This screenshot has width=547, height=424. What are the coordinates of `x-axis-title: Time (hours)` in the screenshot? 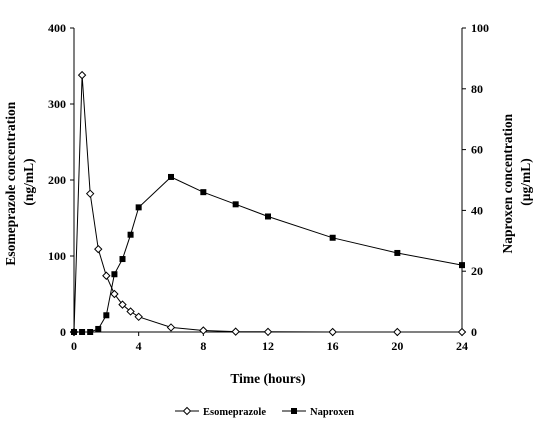 It's located at (267, 378).